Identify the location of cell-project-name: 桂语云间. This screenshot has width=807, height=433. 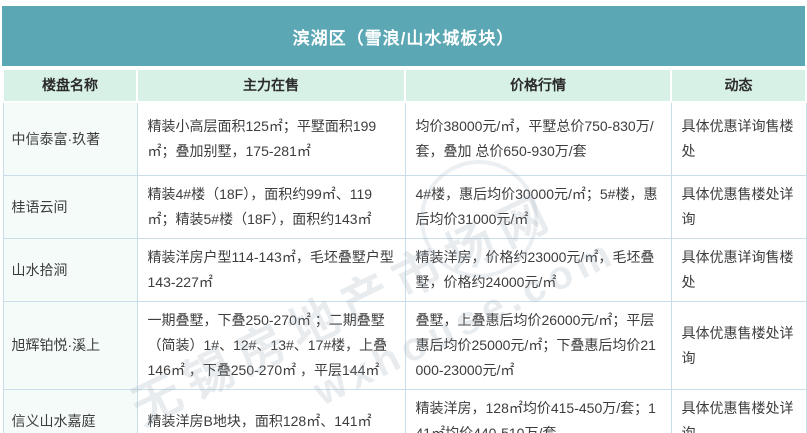
(70, 207).